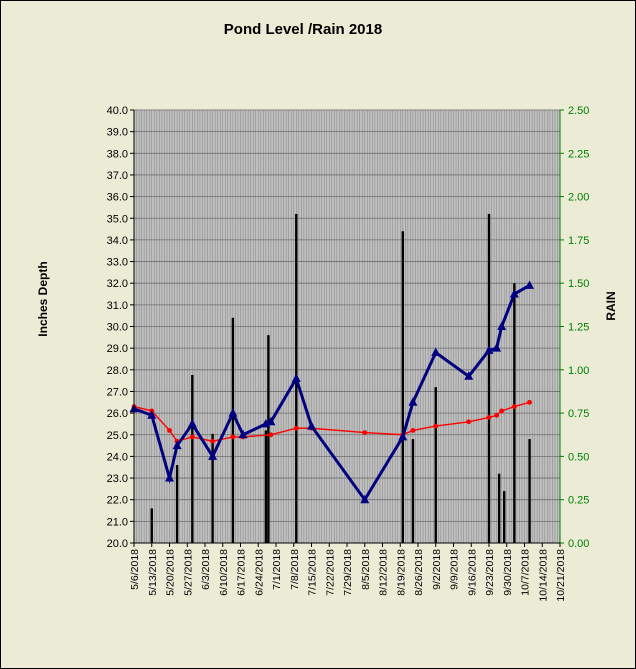 The height and width of the screenshot is (669, 636). What do you see at coordinates (578, 284) in the screenshot?
I see `y2-tick-label: 1.50` at bounding box center [578, 284].